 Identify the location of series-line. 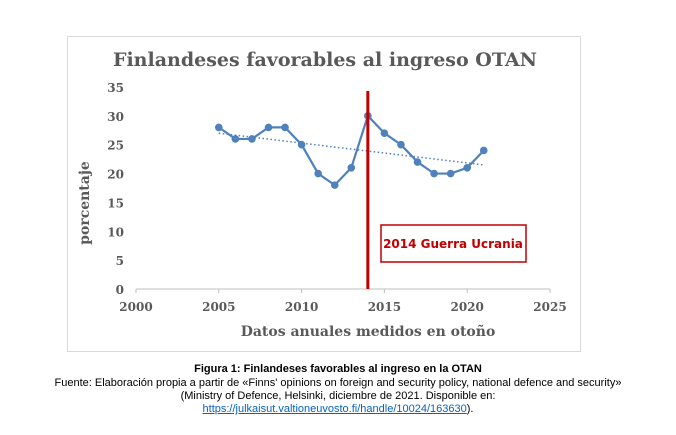
(351, 150).